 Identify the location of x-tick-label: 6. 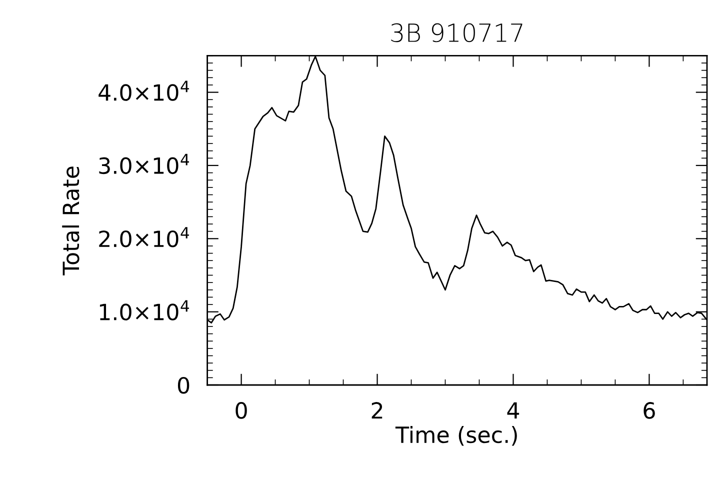
(649, 410).